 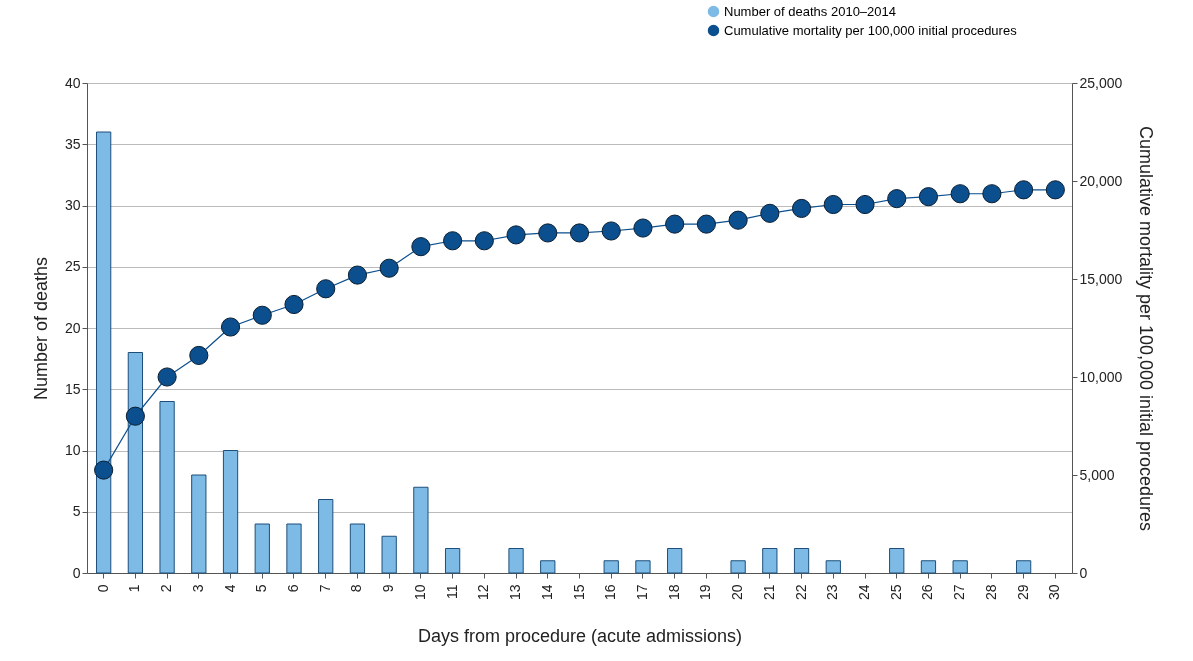 What do you see at coordinates (1083, 572) in the screenshot?
I see `y2-tick-label: 0` at bounding box center [1083, 572].